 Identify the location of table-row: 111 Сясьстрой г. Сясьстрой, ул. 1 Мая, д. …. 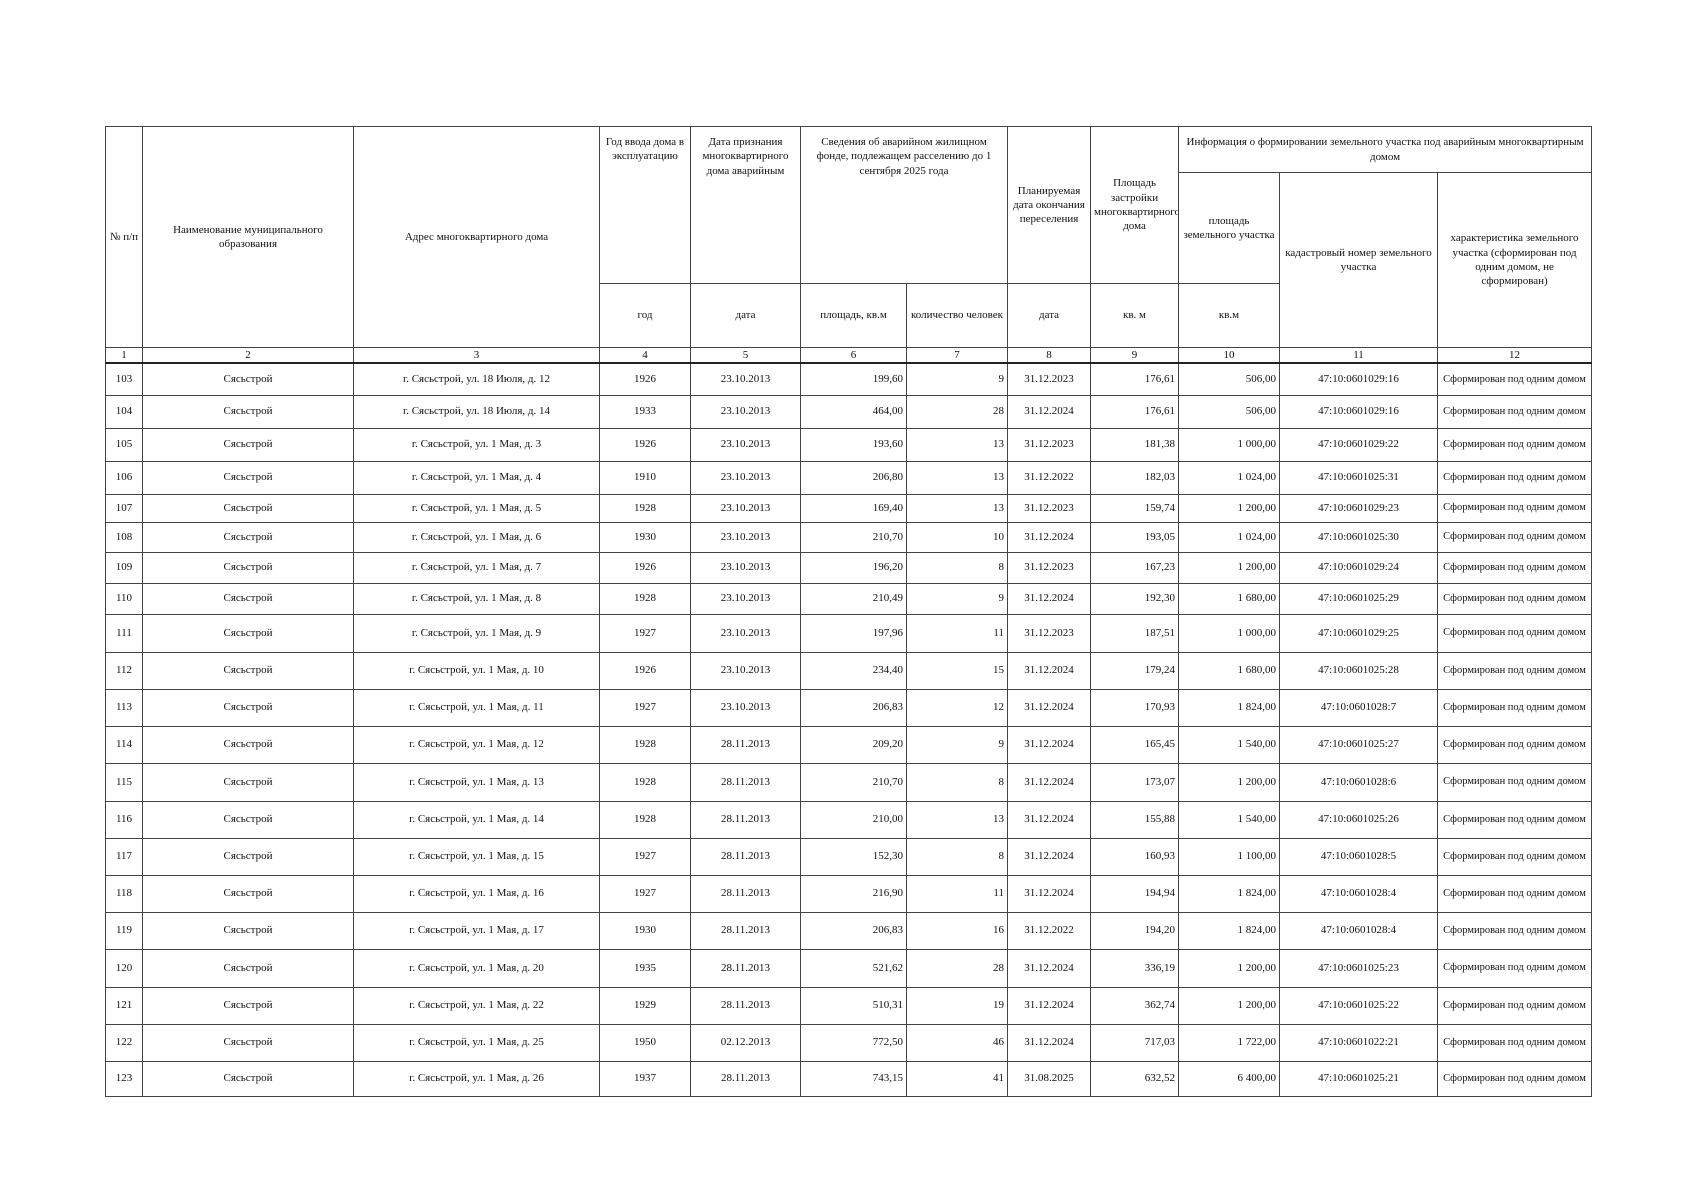
(849, 633).